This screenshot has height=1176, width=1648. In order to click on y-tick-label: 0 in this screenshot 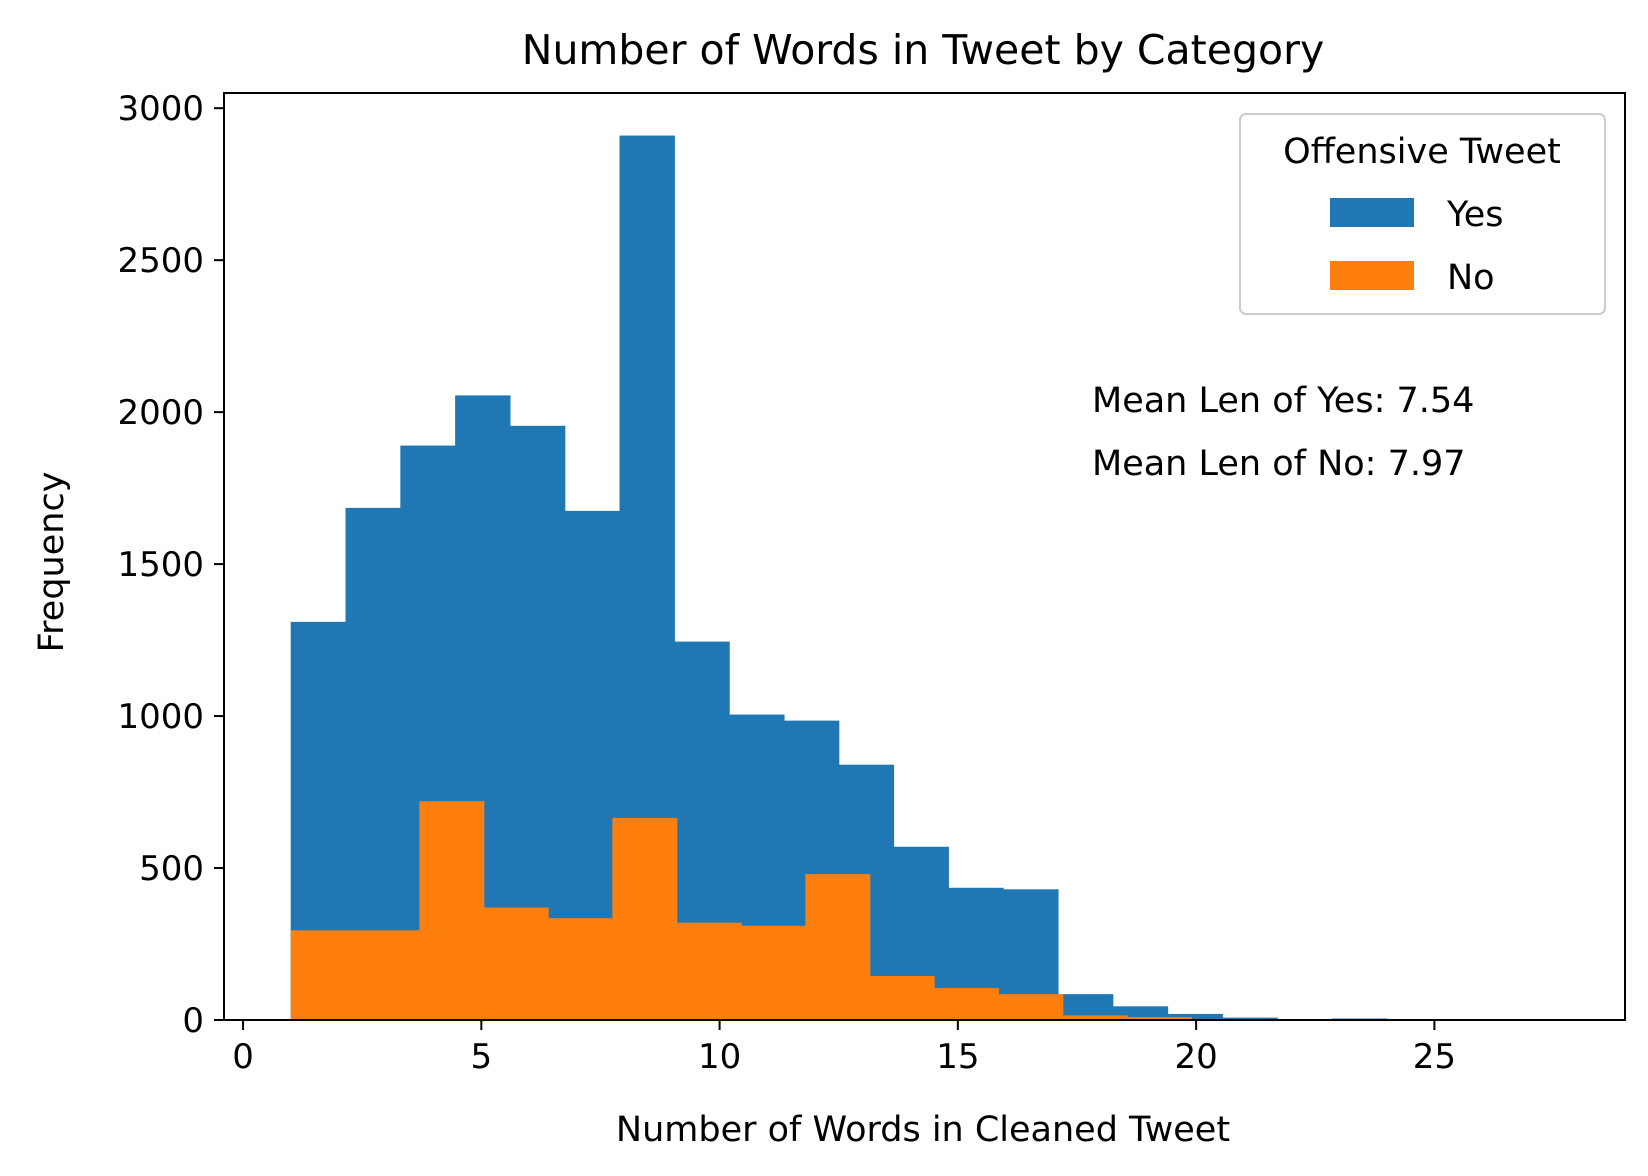, I will do `click(193, 1021)`.